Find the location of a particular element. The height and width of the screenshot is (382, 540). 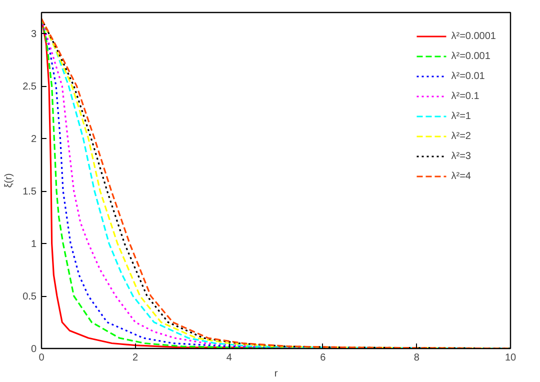

y-tick-label: 2.5 is located at coordinates (29, 87).